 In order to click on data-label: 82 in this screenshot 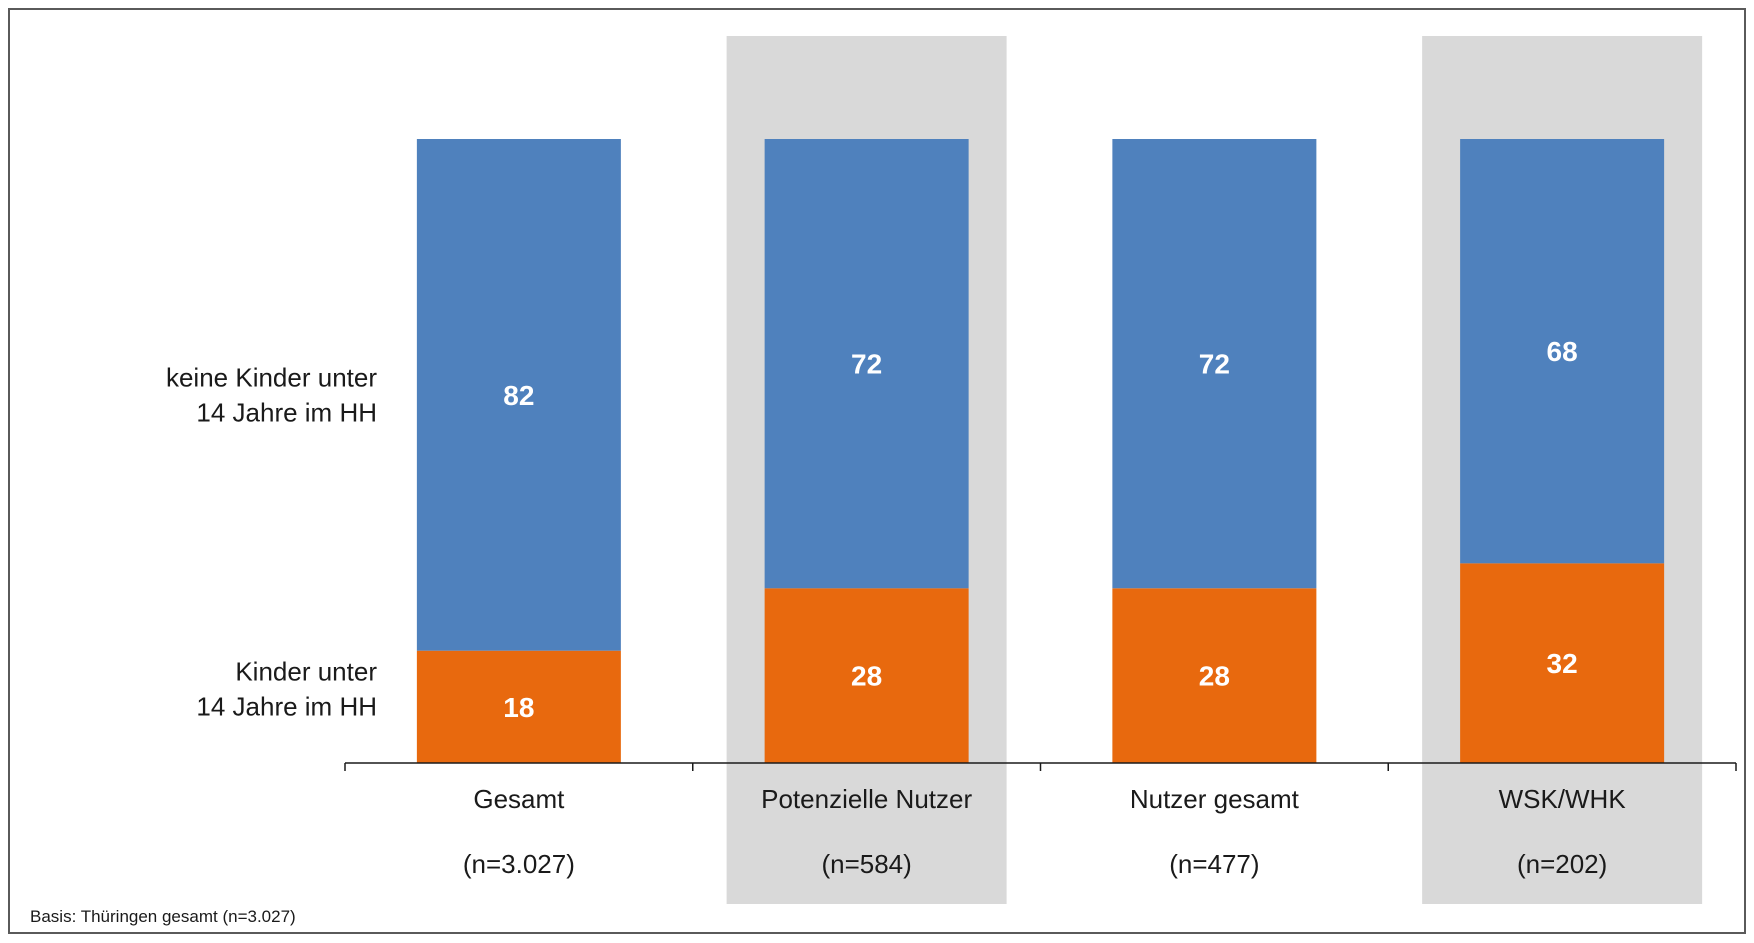, I will do `click(518, 395)`.